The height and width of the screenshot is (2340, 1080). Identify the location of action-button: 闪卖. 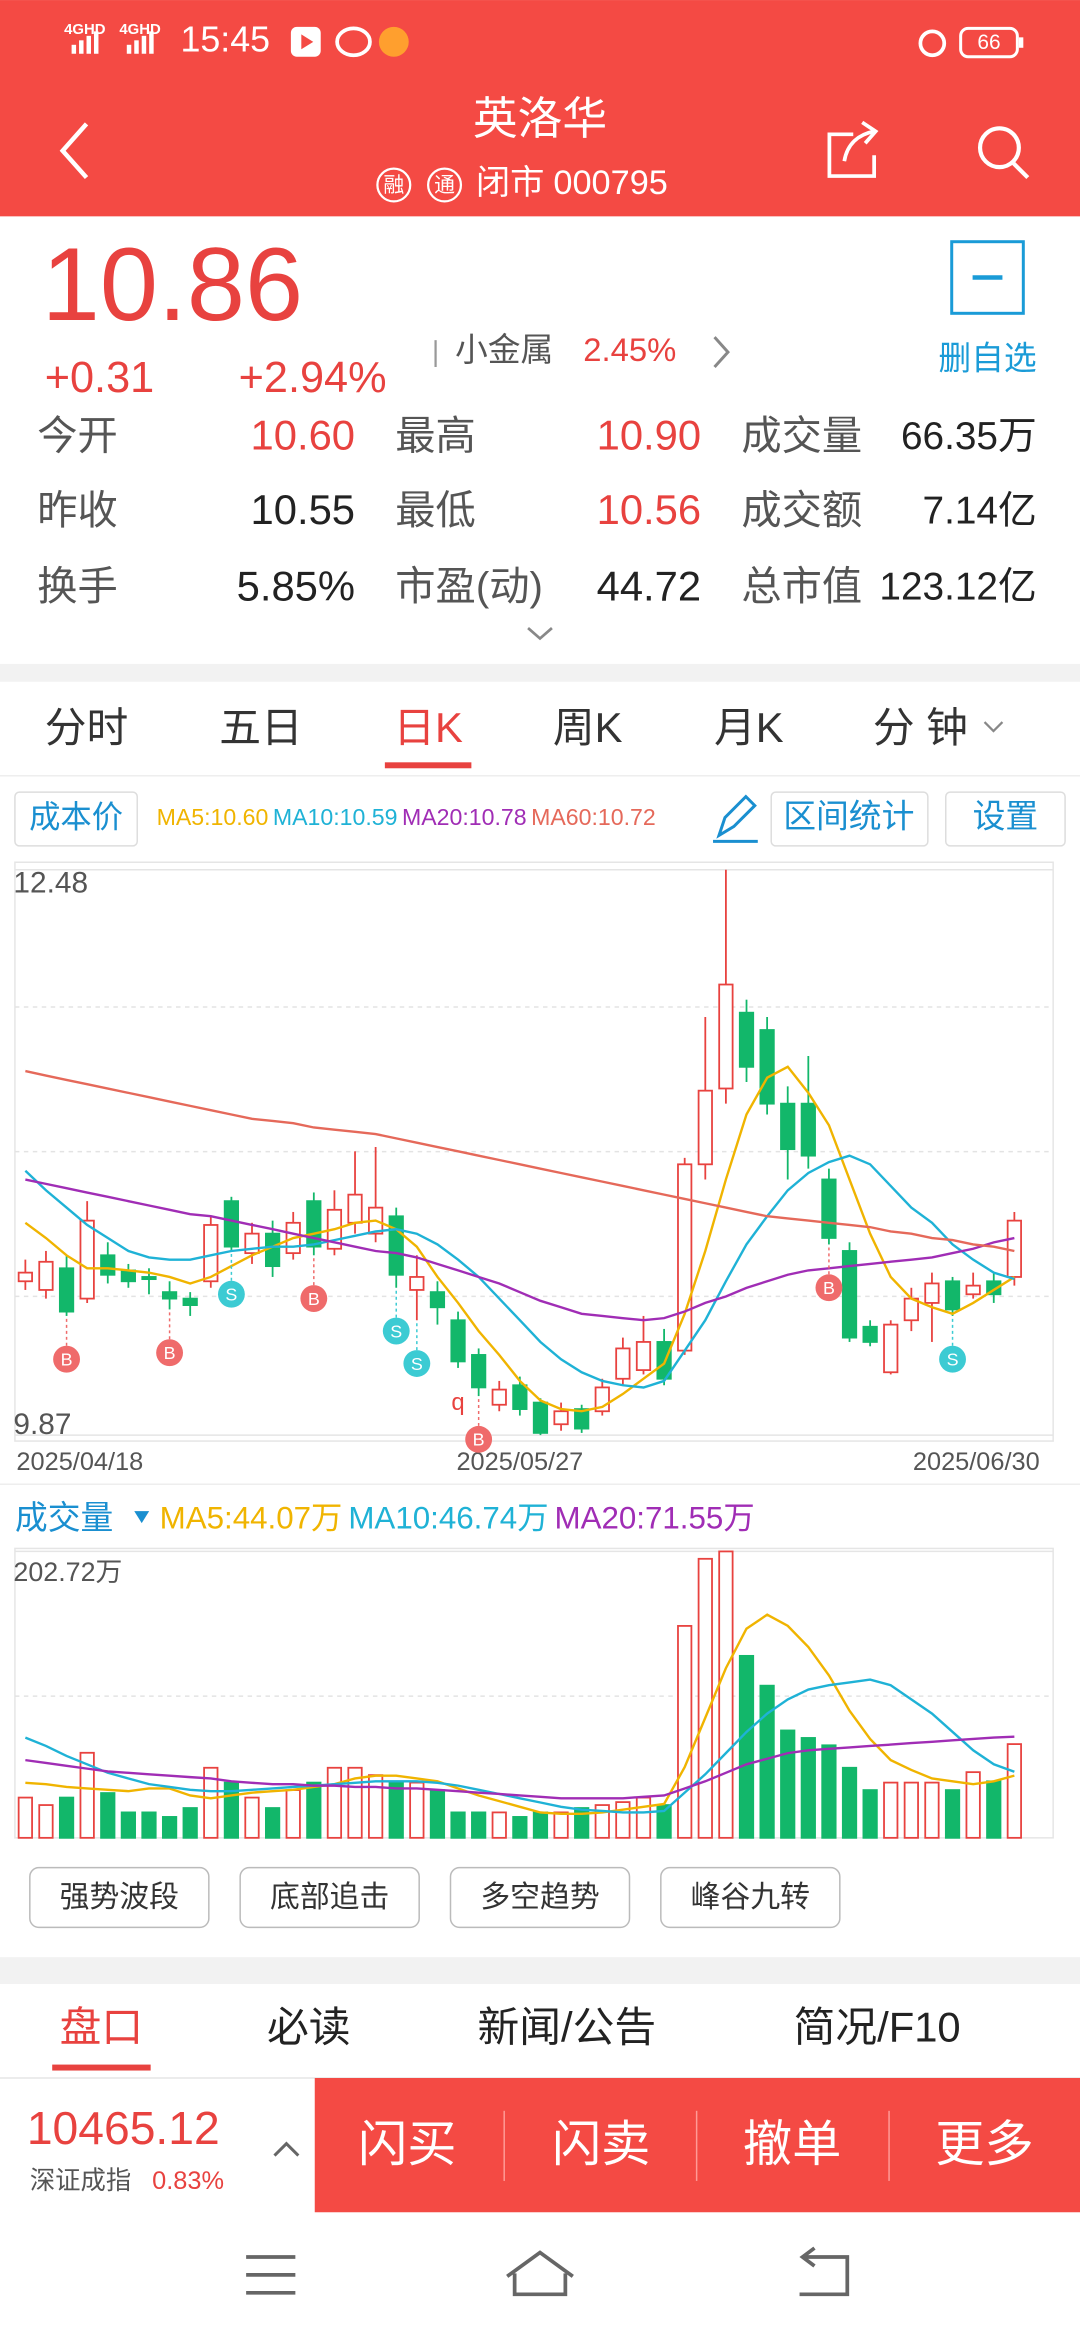
(601, 2144).